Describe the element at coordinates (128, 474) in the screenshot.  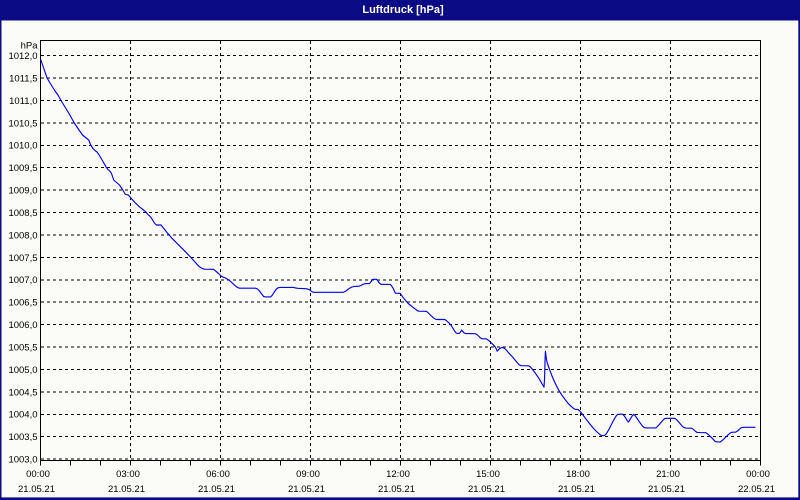
I see `svg-text: 03:00` at that location.